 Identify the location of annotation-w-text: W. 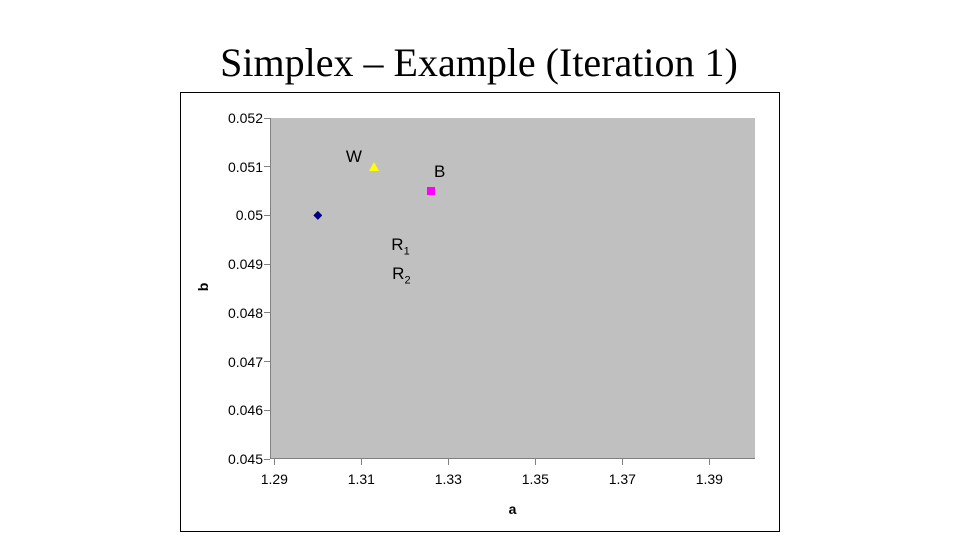
(353, 156).